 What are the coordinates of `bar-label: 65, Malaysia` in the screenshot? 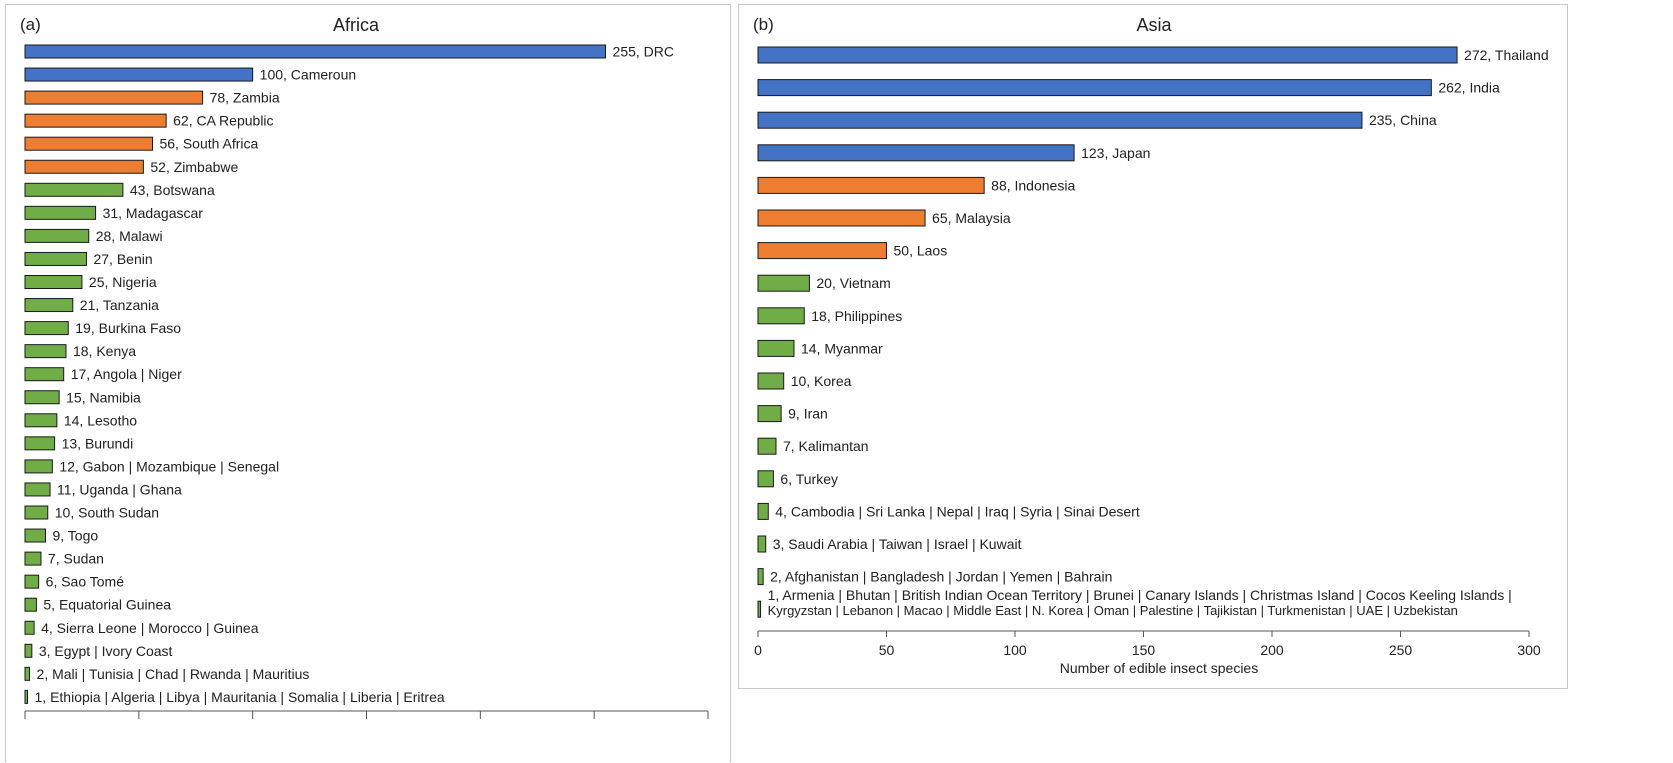 It's located at (971, 218).